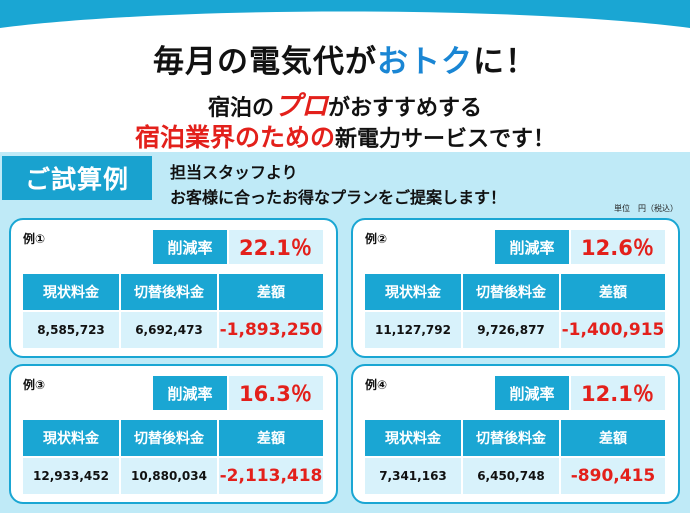 The width and height of the screenshot is (690, 513). What do you see at coordinates (413, 330) in the screenshot?
I see `current-fee-value: 11,127,792` at bounding box center [413, 330].